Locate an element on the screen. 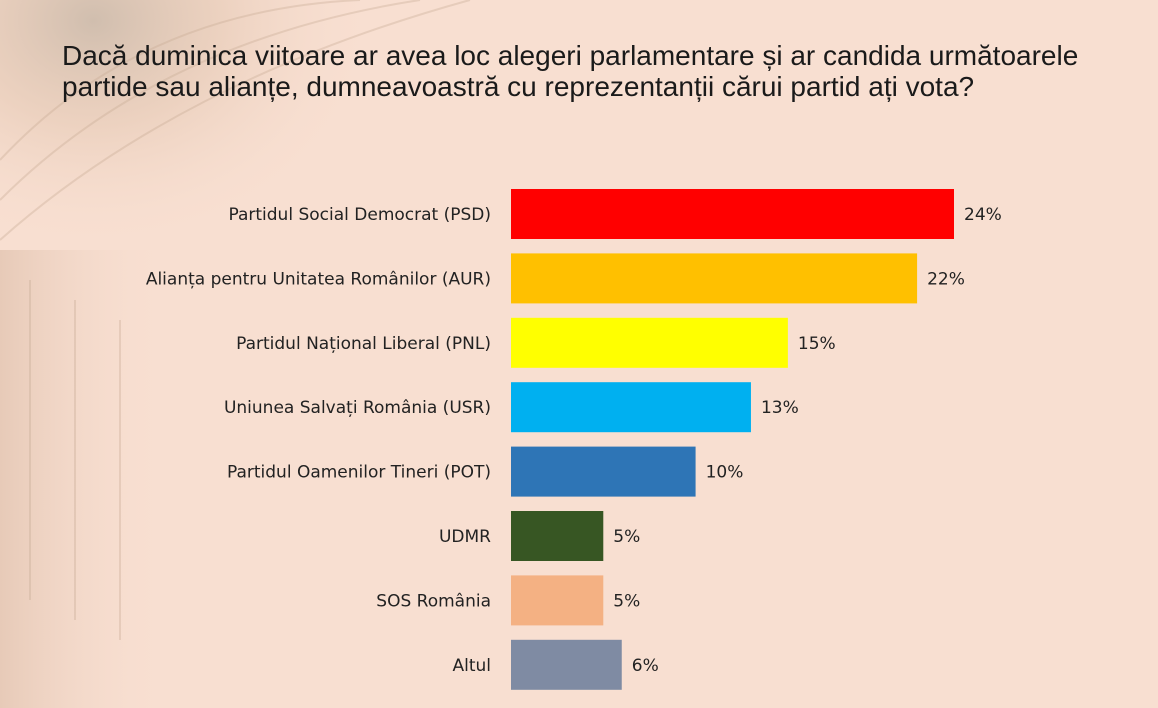 This screenshot has height=708, width=1158. value-label: 10% is located at coordinates (725, 473).